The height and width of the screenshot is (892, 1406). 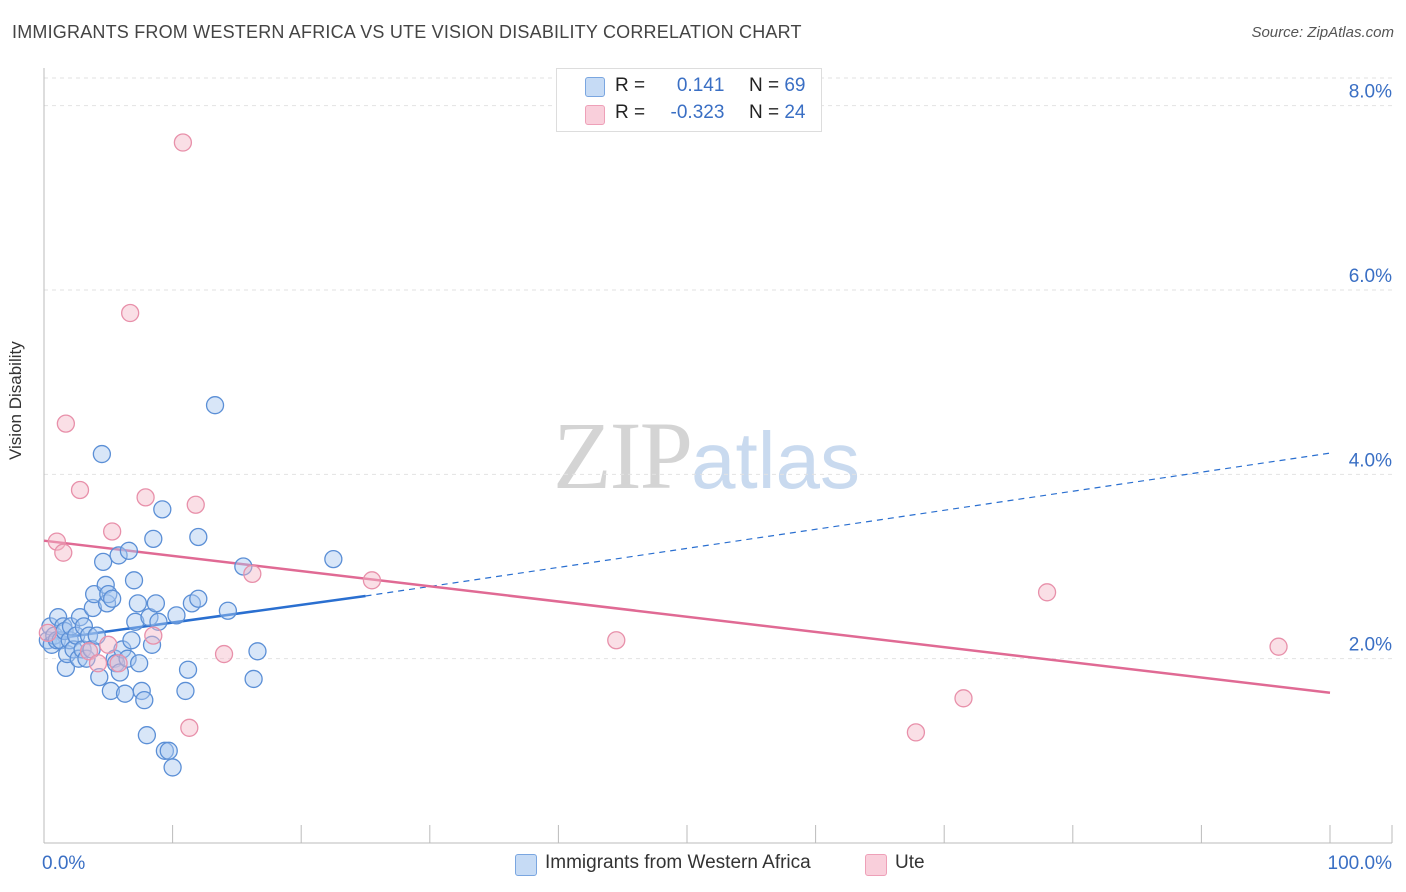 I want to click on bottom-legend-swatch-blue, so click(x=526, y=865).